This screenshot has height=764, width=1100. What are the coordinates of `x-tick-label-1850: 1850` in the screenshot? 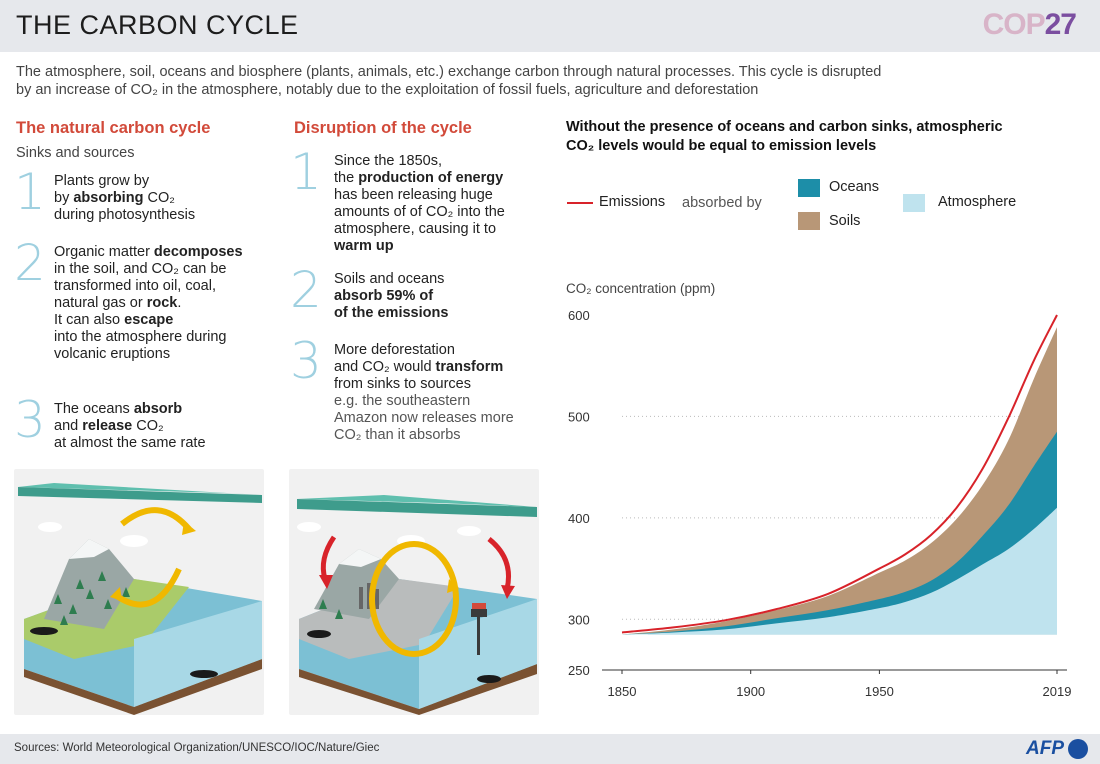 It's located at (622, 691).